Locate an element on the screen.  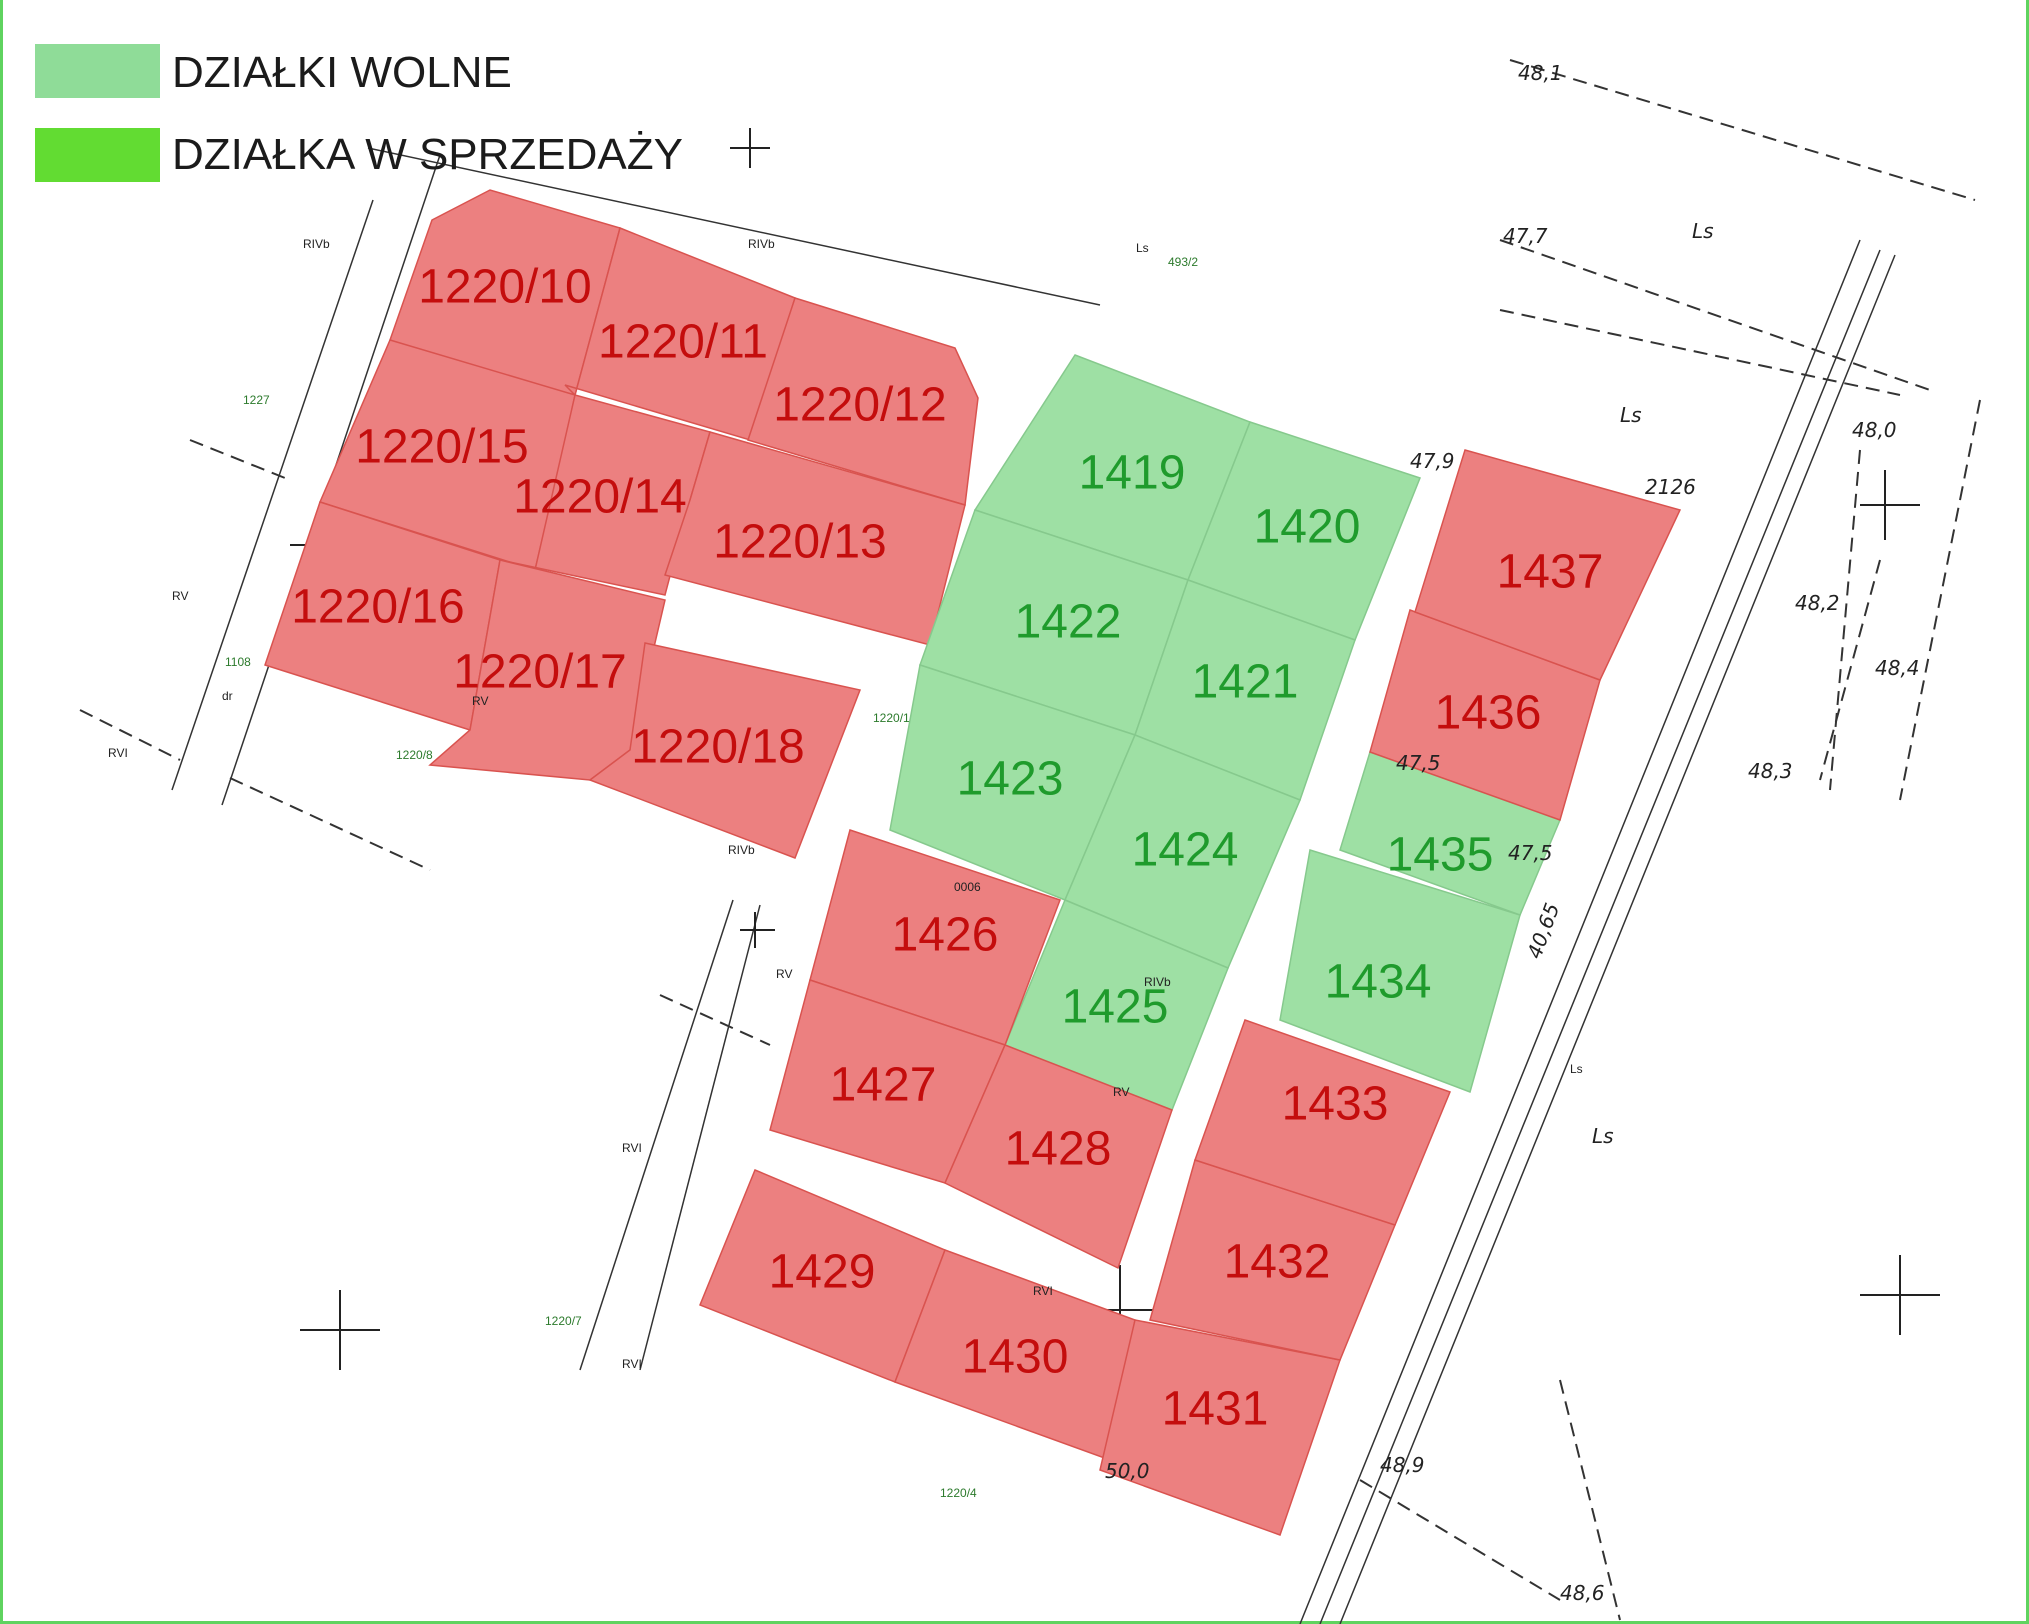
legend-swatch-for-sale is located at coordinates (97, 155).